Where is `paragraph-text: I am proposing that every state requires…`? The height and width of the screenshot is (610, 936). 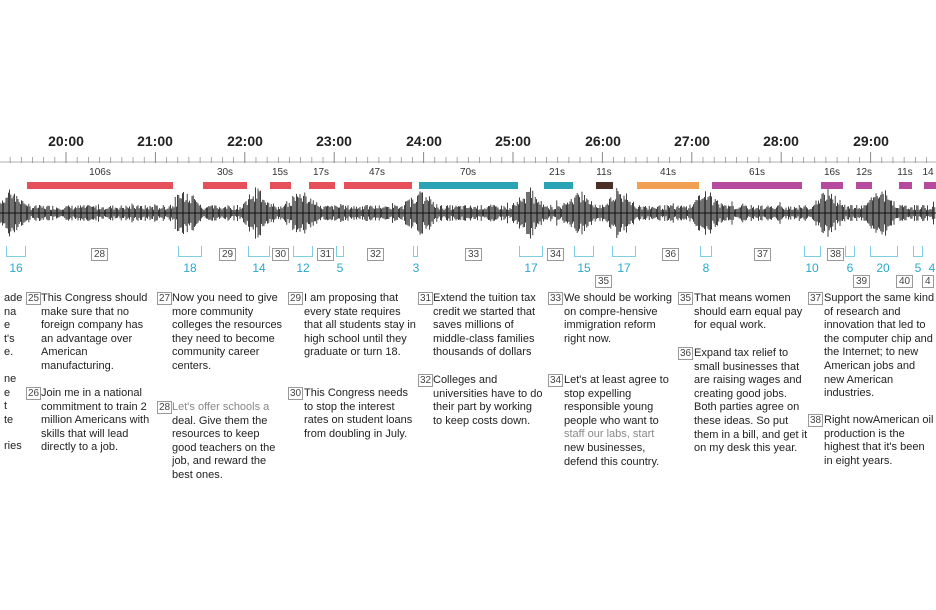
paragraph-text: I am proposing that every state requires… is located at coordinates (360, 325).